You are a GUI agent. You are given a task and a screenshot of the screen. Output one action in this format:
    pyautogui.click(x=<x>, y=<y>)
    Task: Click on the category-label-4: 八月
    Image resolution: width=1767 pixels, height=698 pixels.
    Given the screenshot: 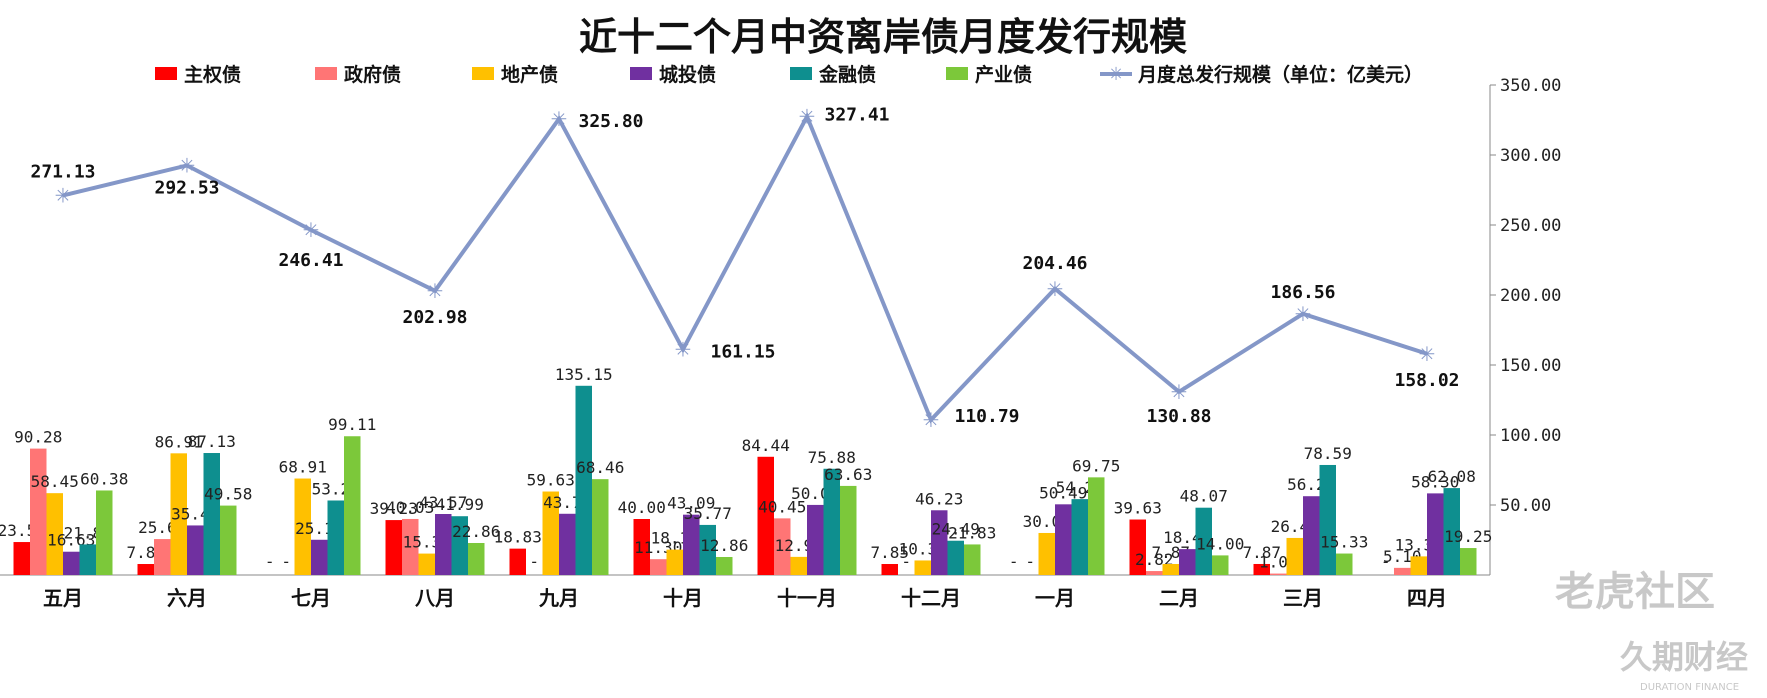 What is the action you would take?
    pyautogui.click(x=435, y=598)
    